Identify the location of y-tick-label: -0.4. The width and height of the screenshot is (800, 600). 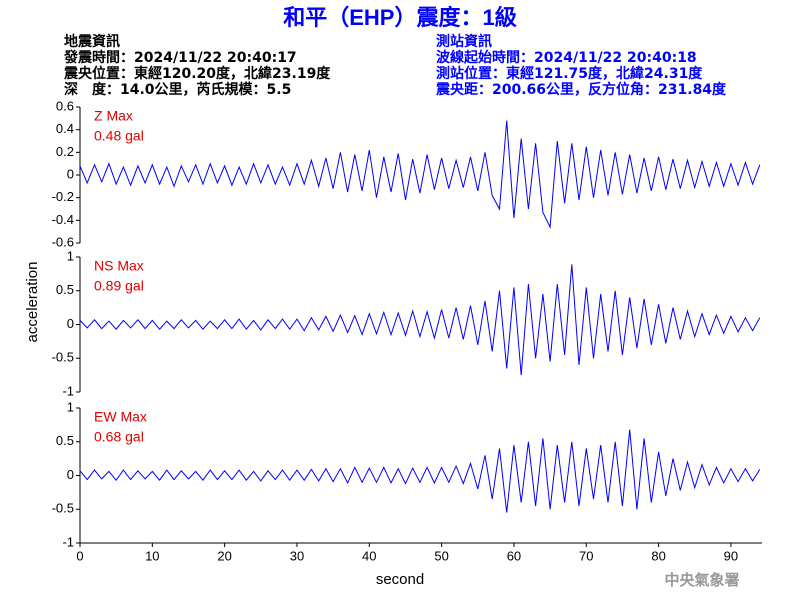
(63, 219).